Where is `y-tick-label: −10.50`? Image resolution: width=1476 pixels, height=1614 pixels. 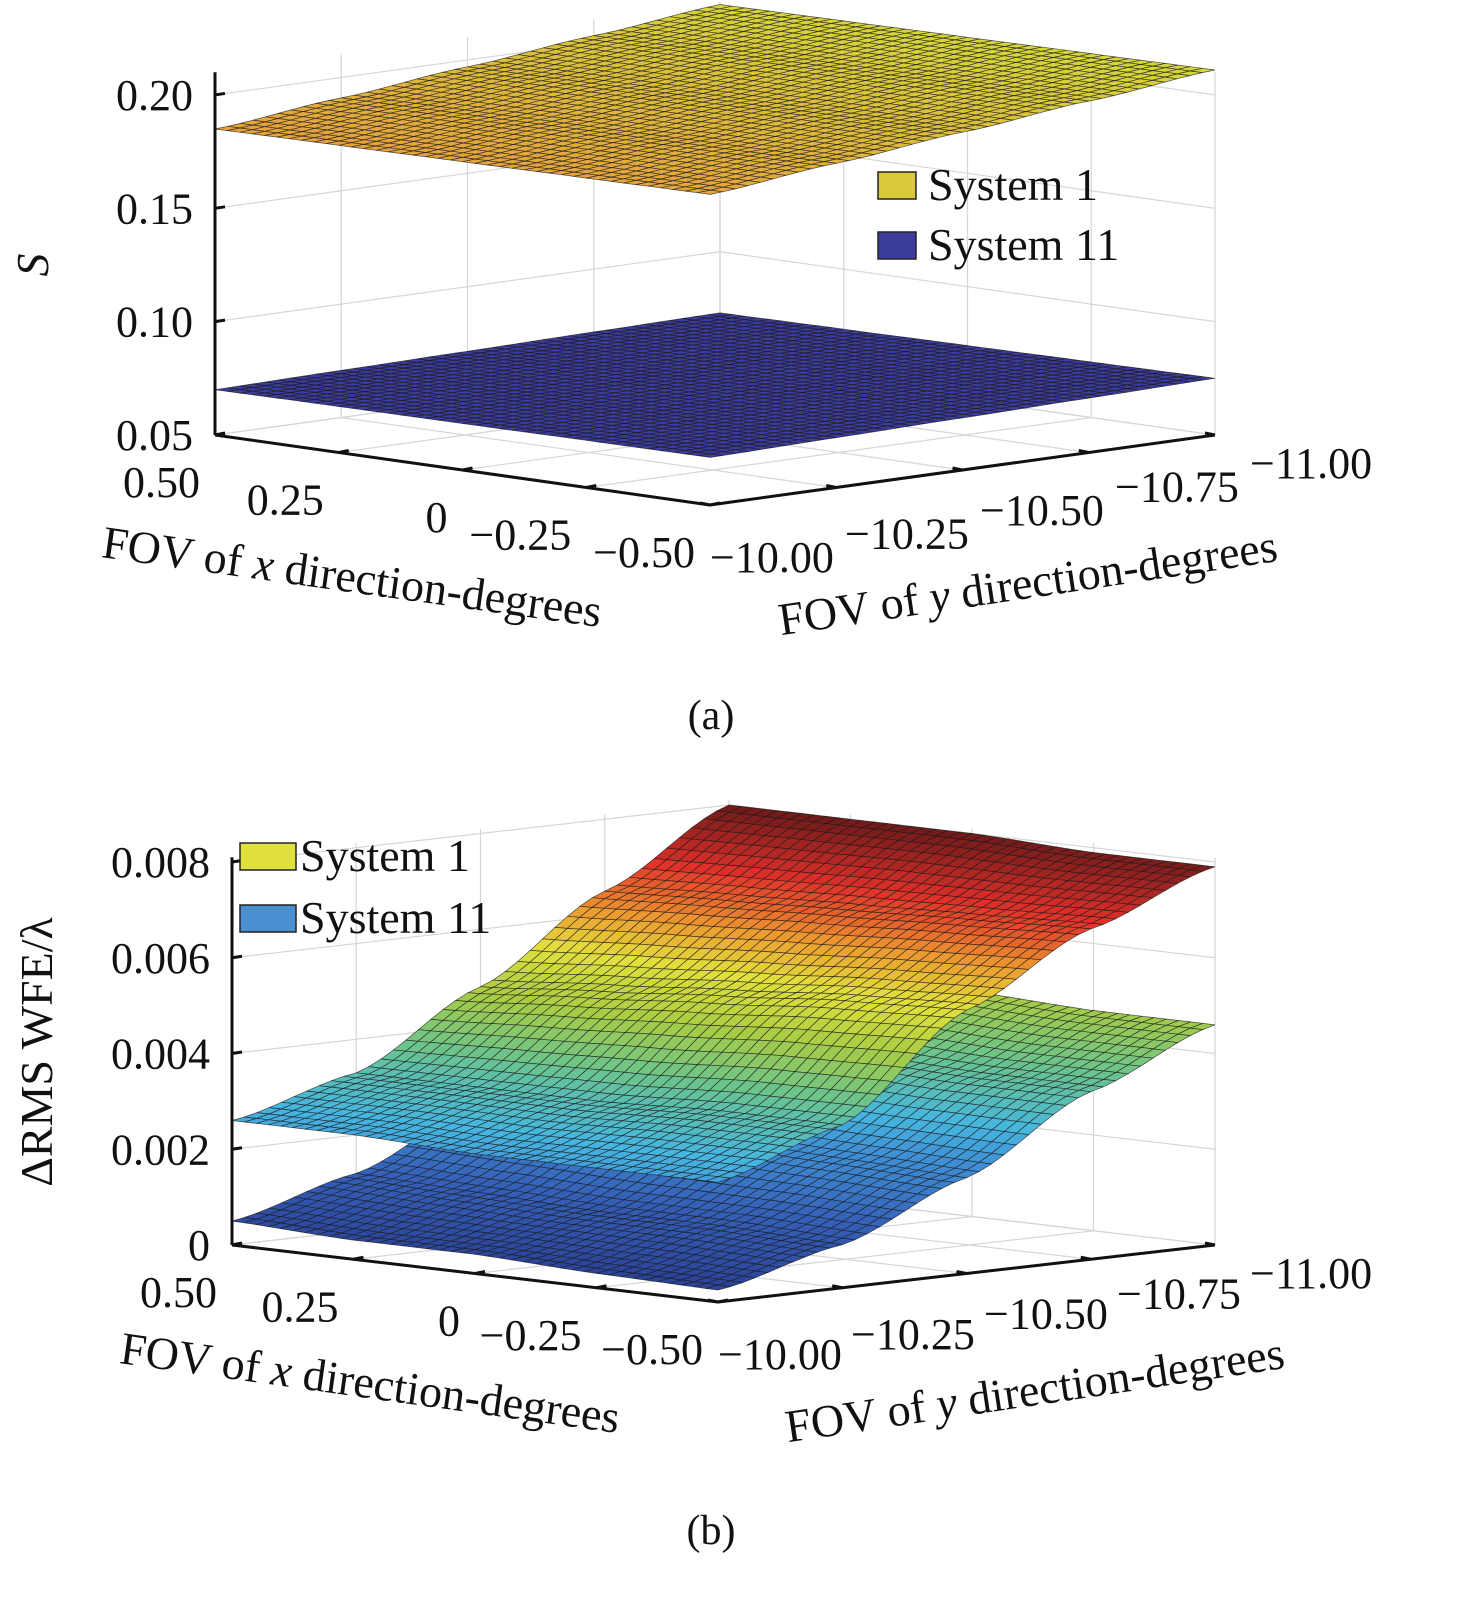
y-tick-label: −10.50 is located at coordinates (1042, 510).